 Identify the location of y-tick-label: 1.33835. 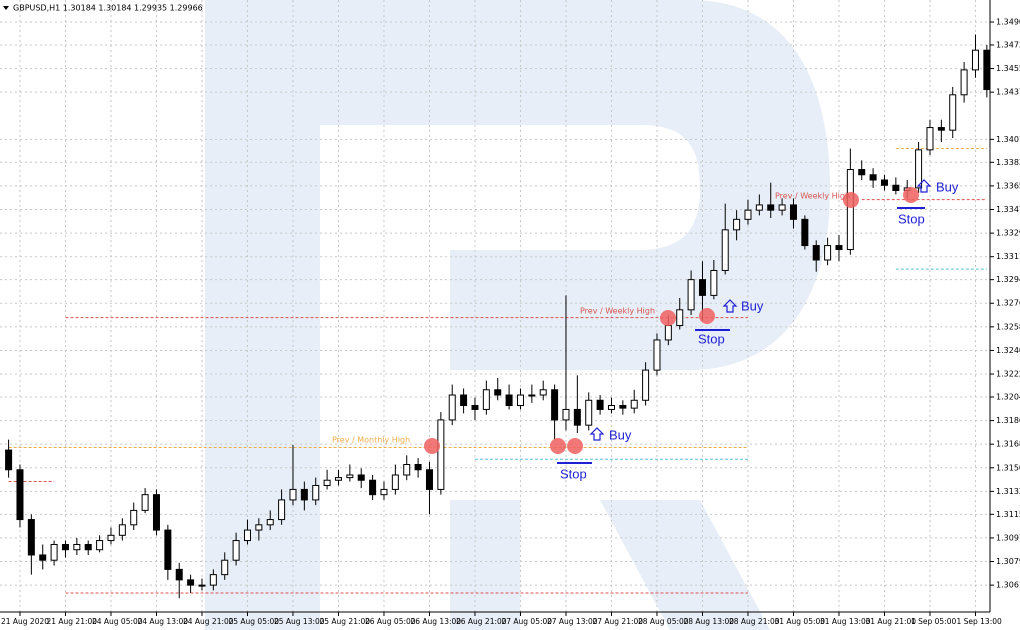
(1008, 162).